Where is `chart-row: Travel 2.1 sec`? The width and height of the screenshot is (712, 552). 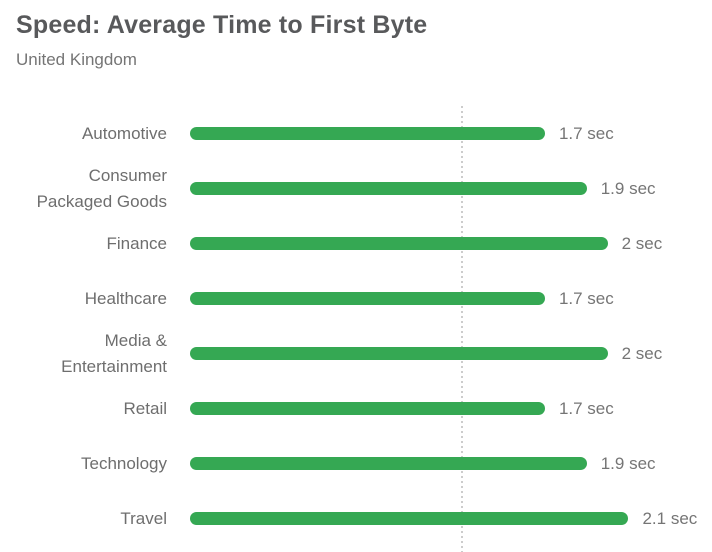 chart-row: Travel 2.1 sec is located at coordinates (364, 518).